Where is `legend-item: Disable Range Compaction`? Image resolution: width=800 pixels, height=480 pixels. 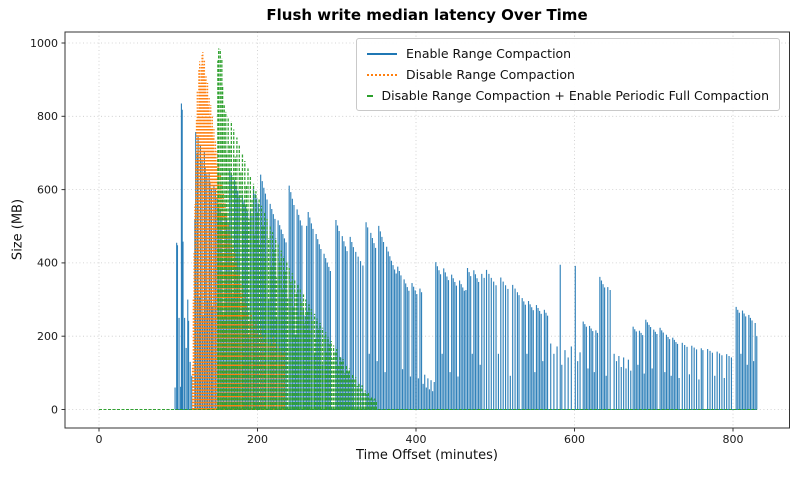 legend-item: Disable Range Compaction is located at coordinates (568, 74).